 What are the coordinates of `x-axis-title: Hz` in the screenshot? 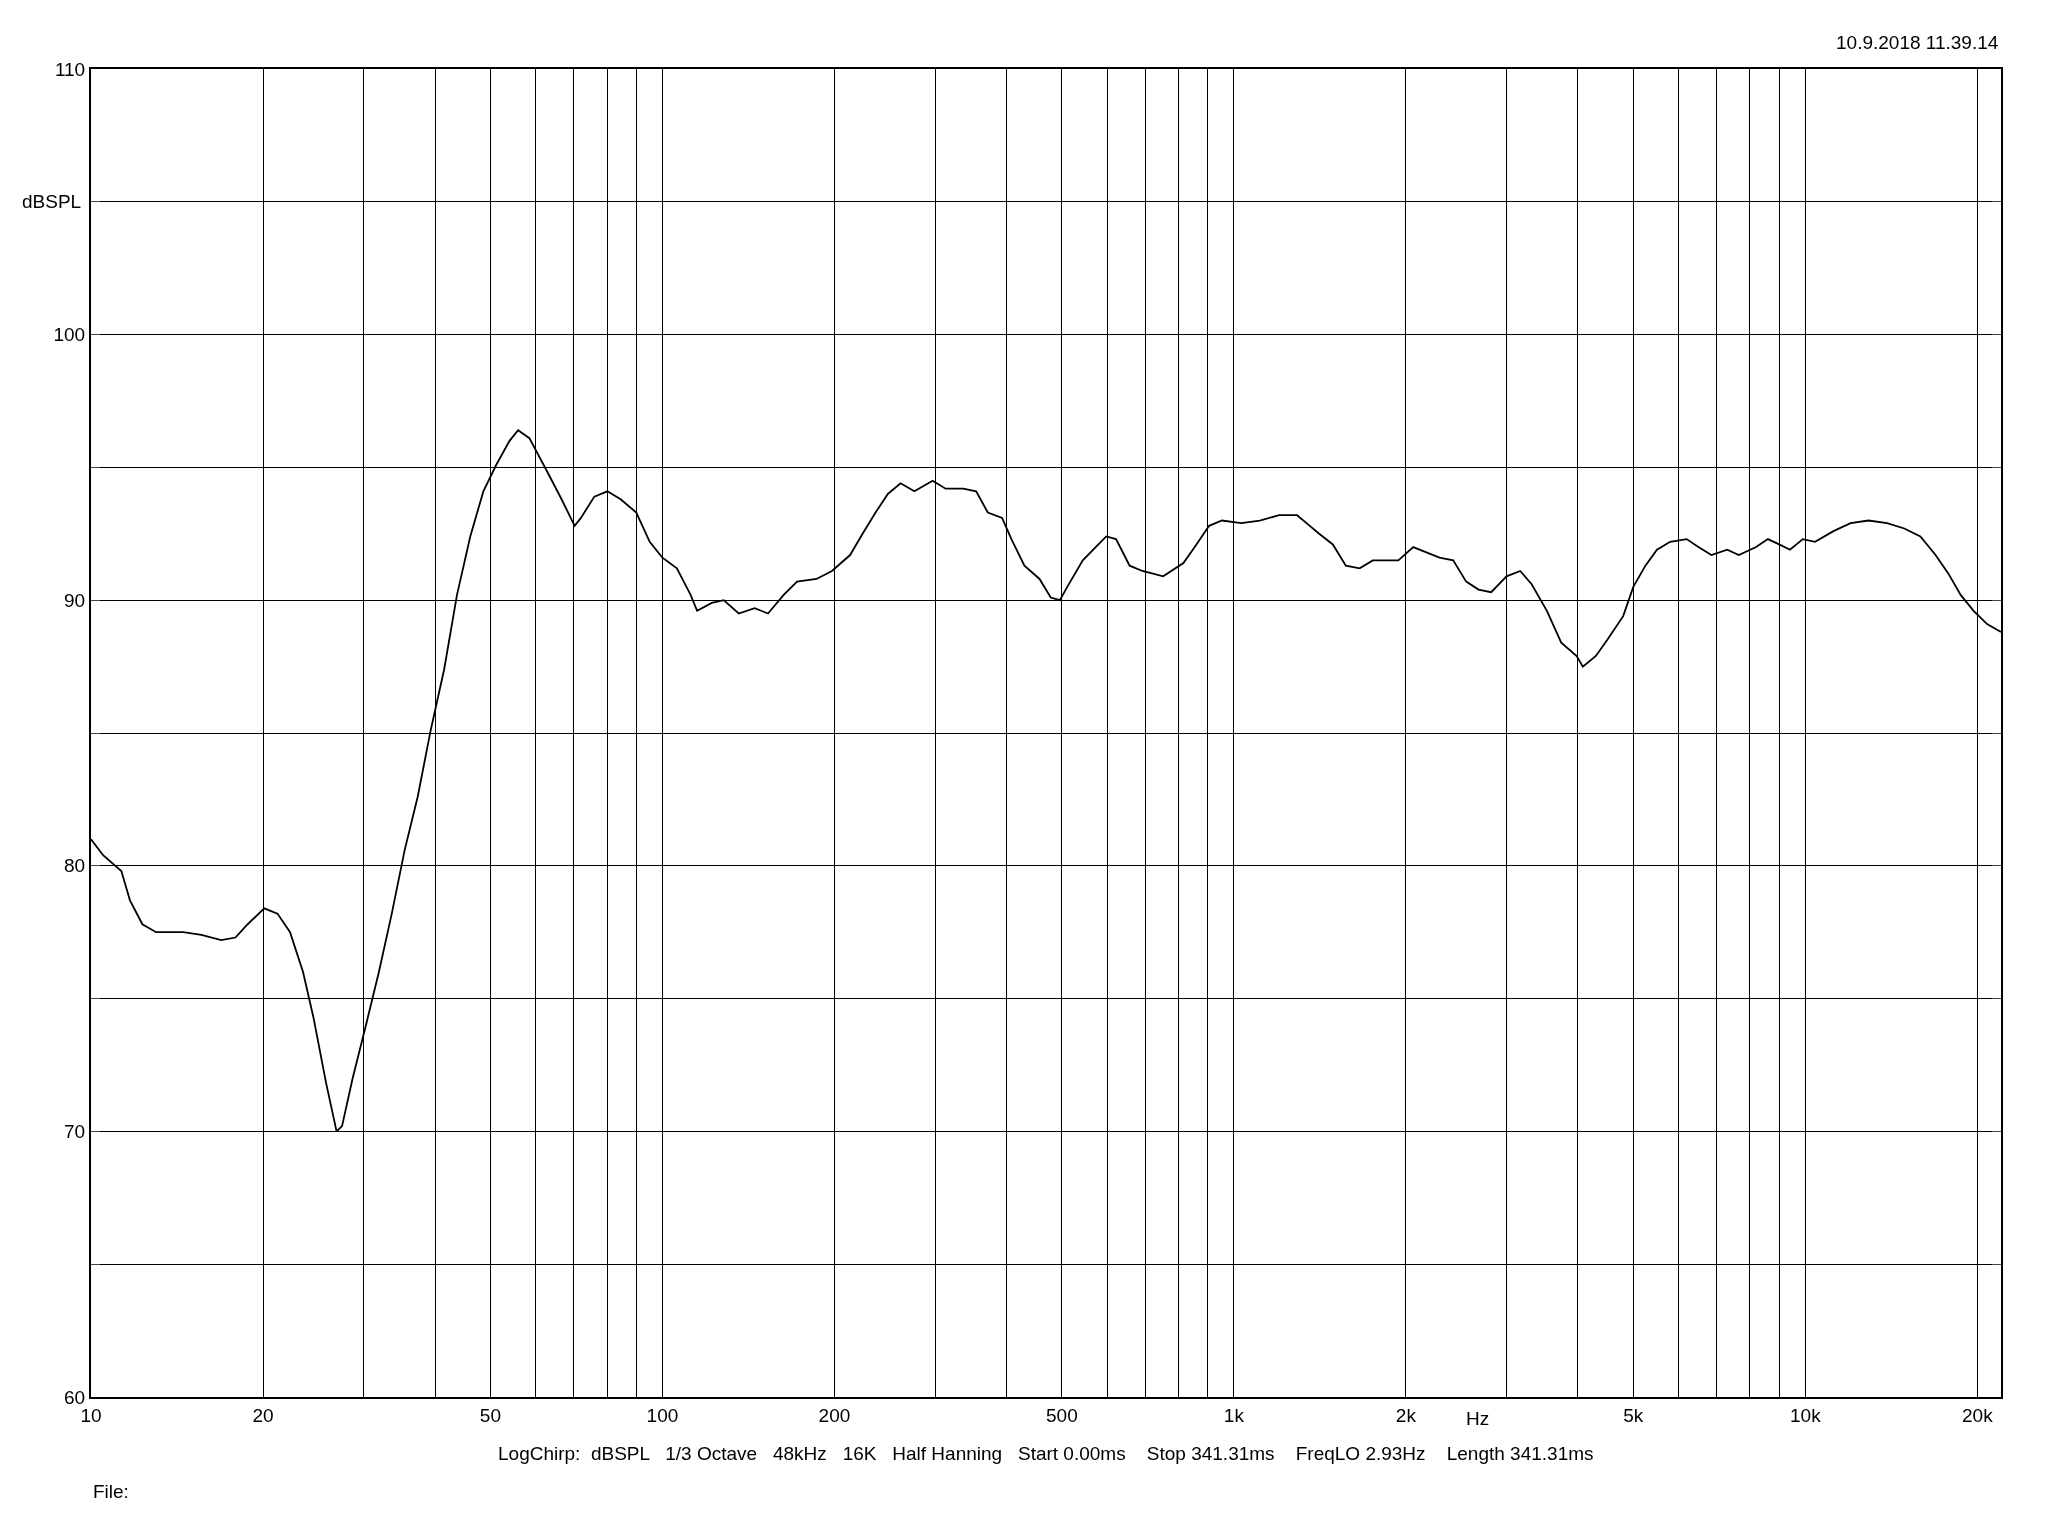 It's located at (1478, 1418).